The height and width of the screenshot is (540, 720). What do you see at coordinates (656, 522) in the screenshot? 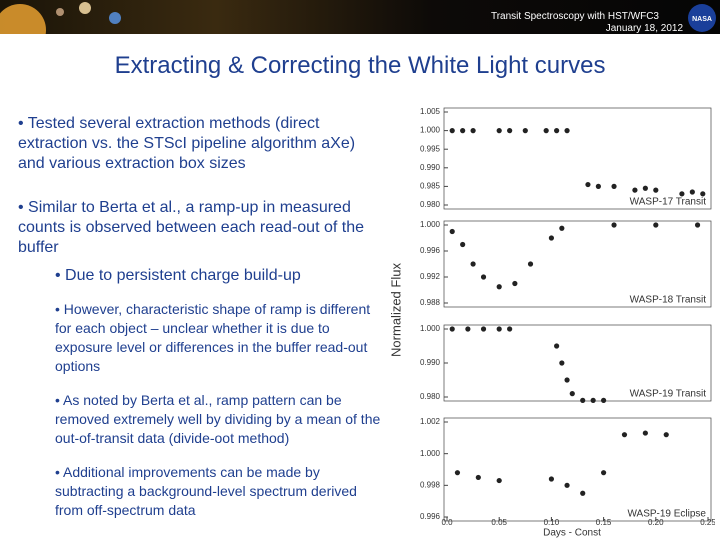
I see `x-tick-label: 0.20` at bounding box center [656, 522].